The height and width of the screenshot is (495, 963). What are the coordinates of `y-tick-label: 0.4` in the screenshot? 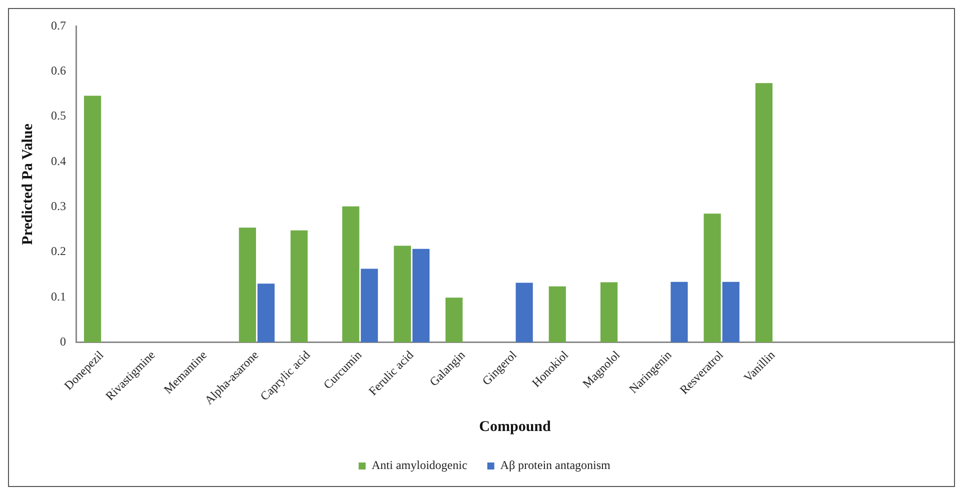 It's located at (58, 161).